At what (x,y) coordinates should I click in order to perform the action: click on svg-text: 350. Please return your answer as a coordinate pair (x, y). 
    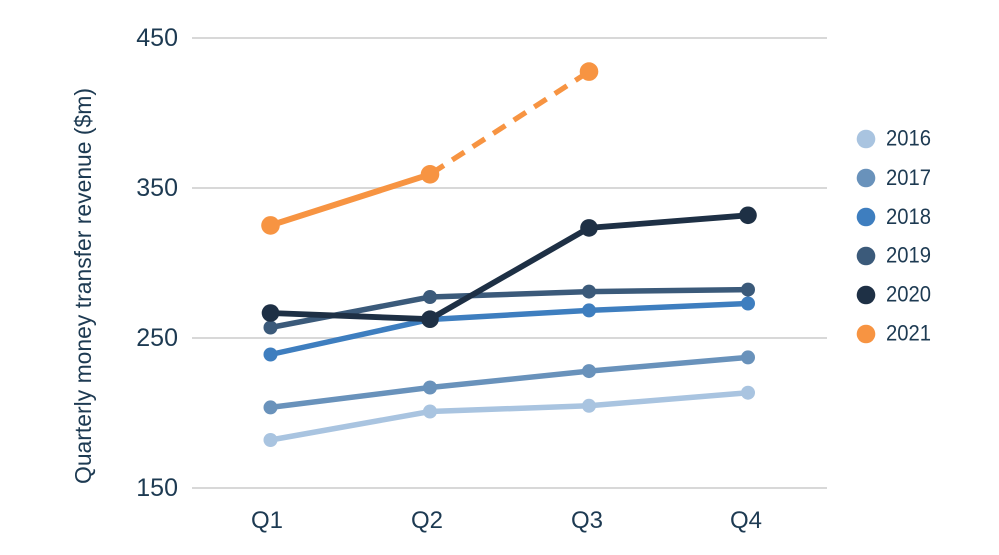
    Looking at the image, I should click on (157, 188).